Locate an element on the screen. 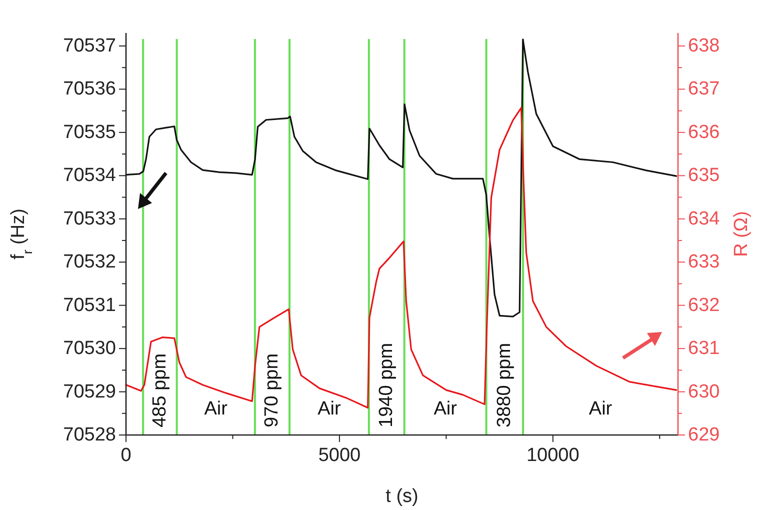 Image resolution: width=759 pixels, height=510 pixels. y2-tick-label: 632 is located at coordinates (704, 305).